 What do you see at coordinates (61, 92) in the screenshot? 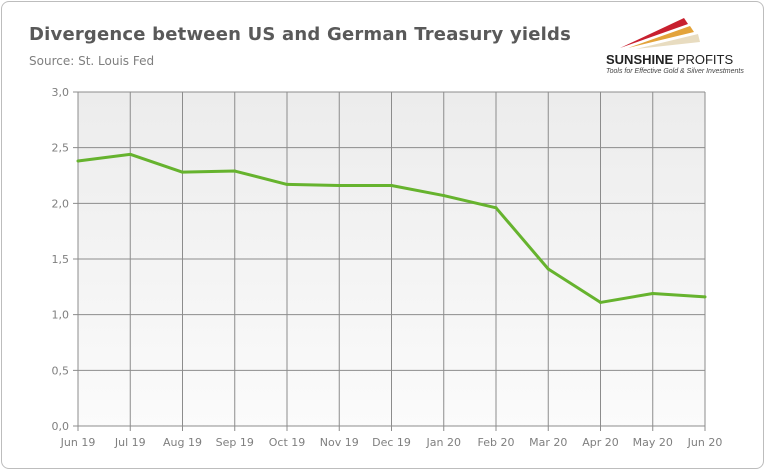
I see `y-tick-label: 3,0` at bounding box center [61, 92].